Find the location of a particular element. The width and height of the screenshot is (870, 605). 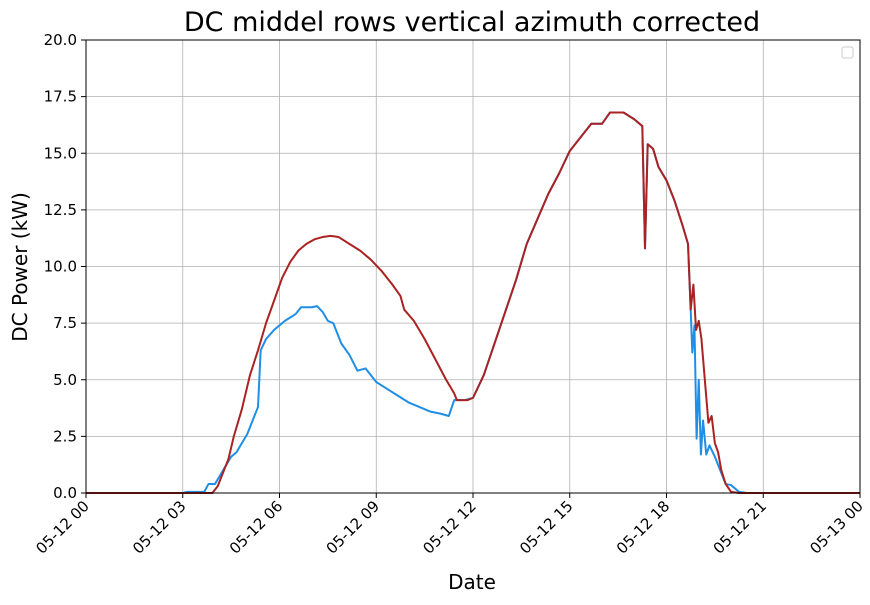

y-tick-label: 5.0 is located at coordinates (65, 380).